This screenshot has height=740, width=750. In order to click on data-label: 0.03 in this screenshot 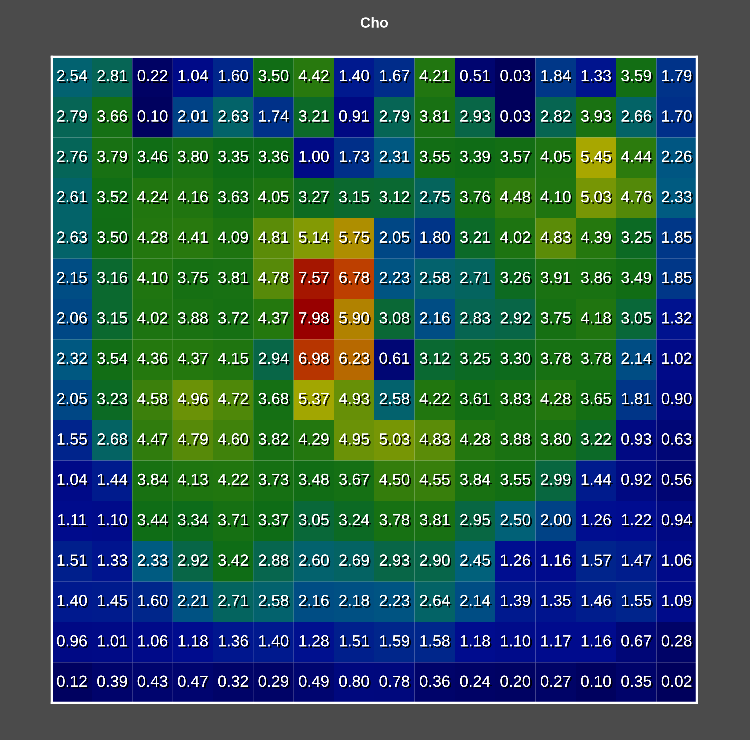, I will do `click(516, 117)`.